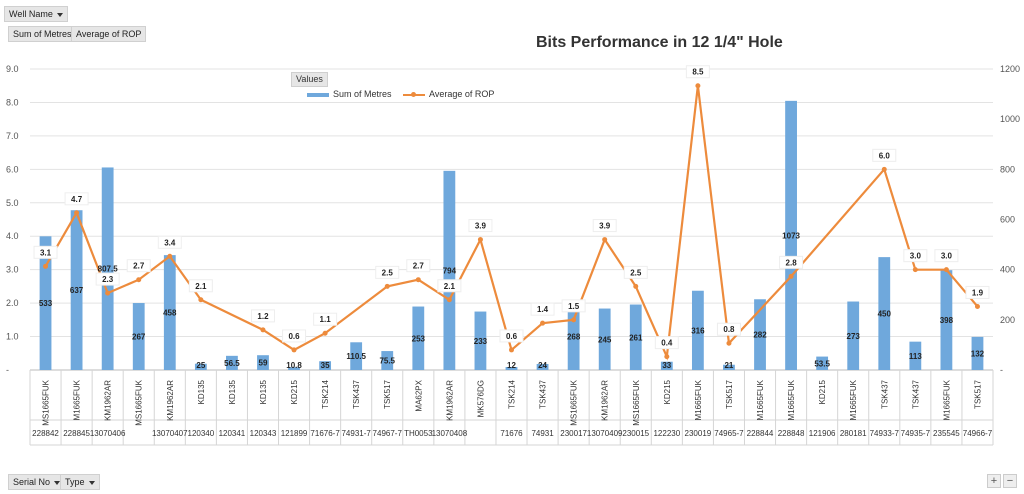 The height and width of the screenshot is (494, 1024). I want to click on rop-data-label: 3.4, so click(170, 242).